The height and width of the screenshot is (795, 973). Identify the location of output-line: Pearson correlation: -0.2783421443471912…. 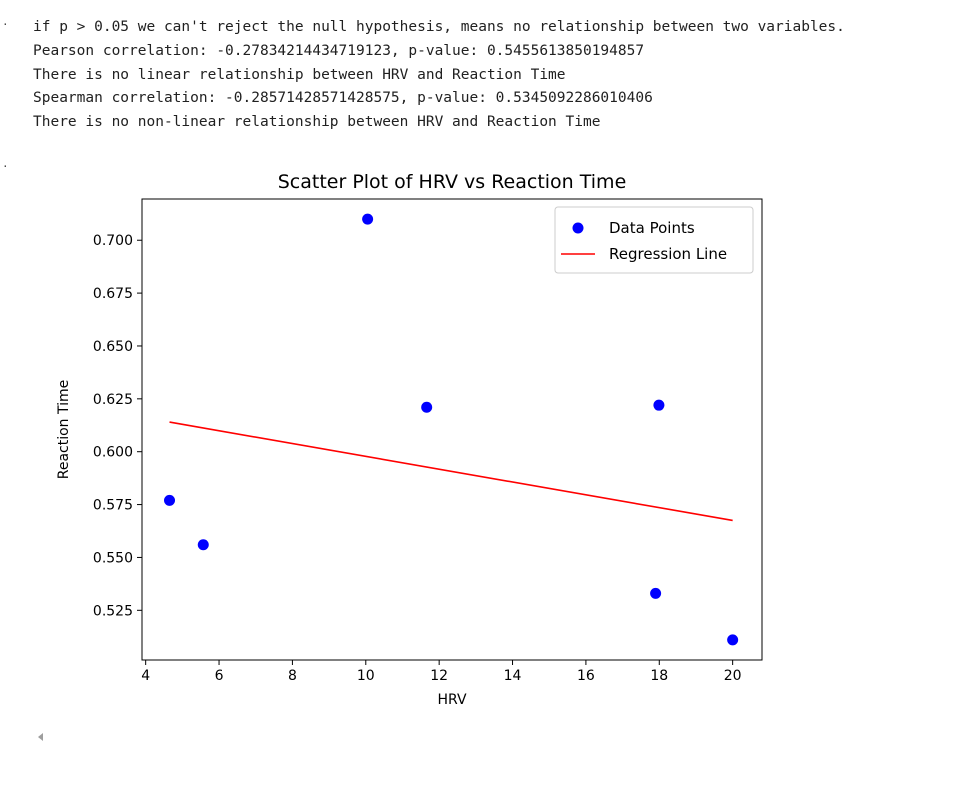
(339, 50).